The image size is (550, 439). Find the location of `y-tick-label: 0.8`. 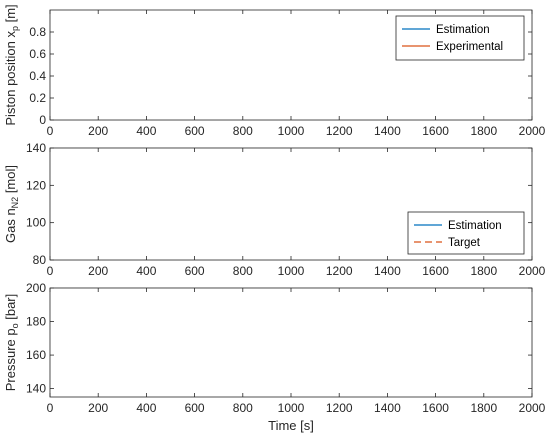

y-tick-label: 0.8 is located at coordinates (37, 32).